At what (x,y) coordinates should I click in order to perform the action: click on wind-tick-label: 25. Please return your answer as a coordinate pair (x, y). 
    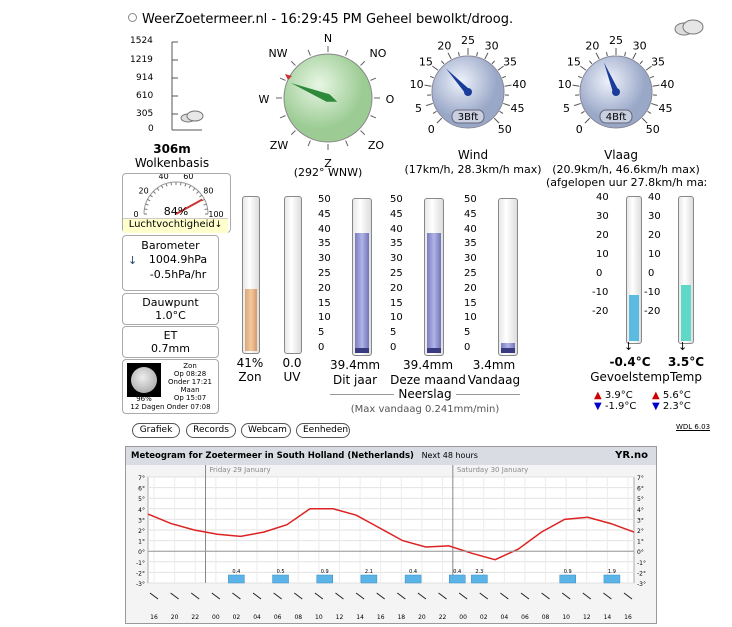
    Looking at the image, I should click on (468, 40).